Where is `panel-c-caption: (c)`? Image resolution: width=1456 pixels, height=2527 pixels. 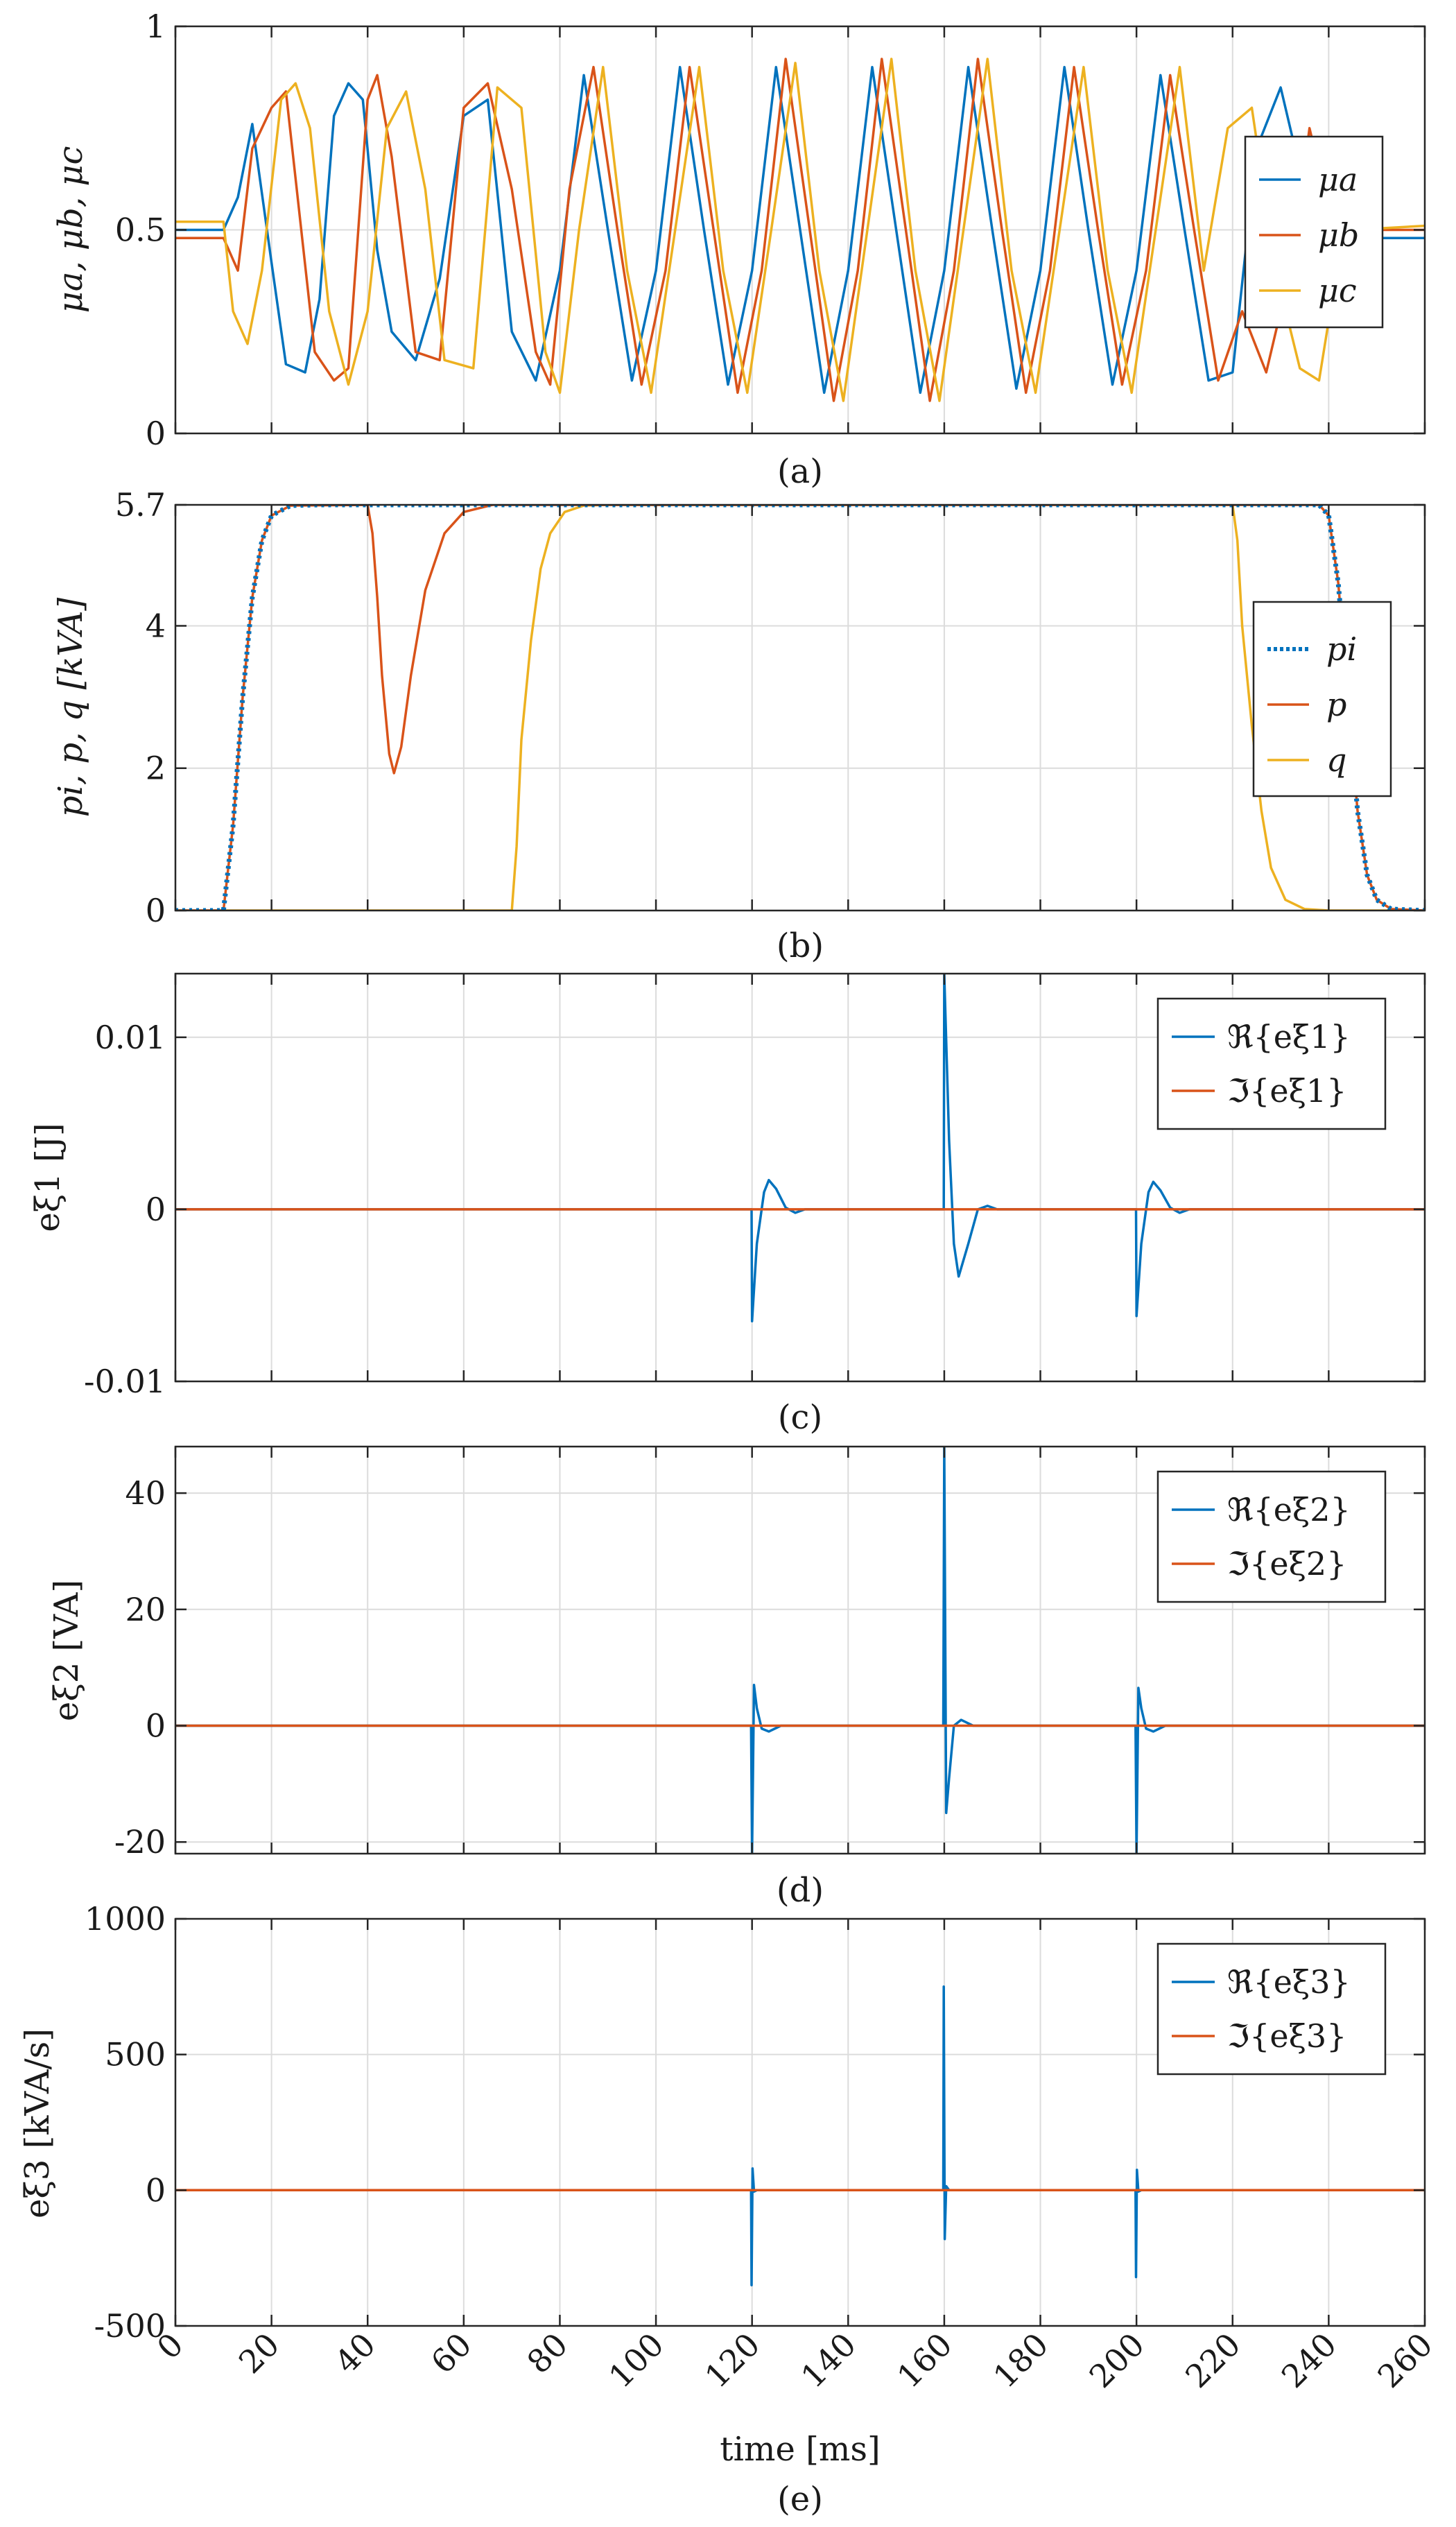 panel-c-caption: (c) is located at coordinates (800, 1417).